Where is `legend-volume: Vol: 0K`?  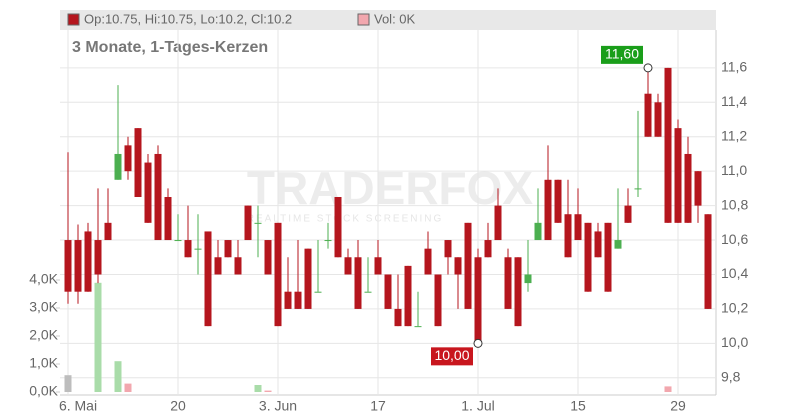 legend-volume: Vol: 0K is located at coordinates (395, 18).